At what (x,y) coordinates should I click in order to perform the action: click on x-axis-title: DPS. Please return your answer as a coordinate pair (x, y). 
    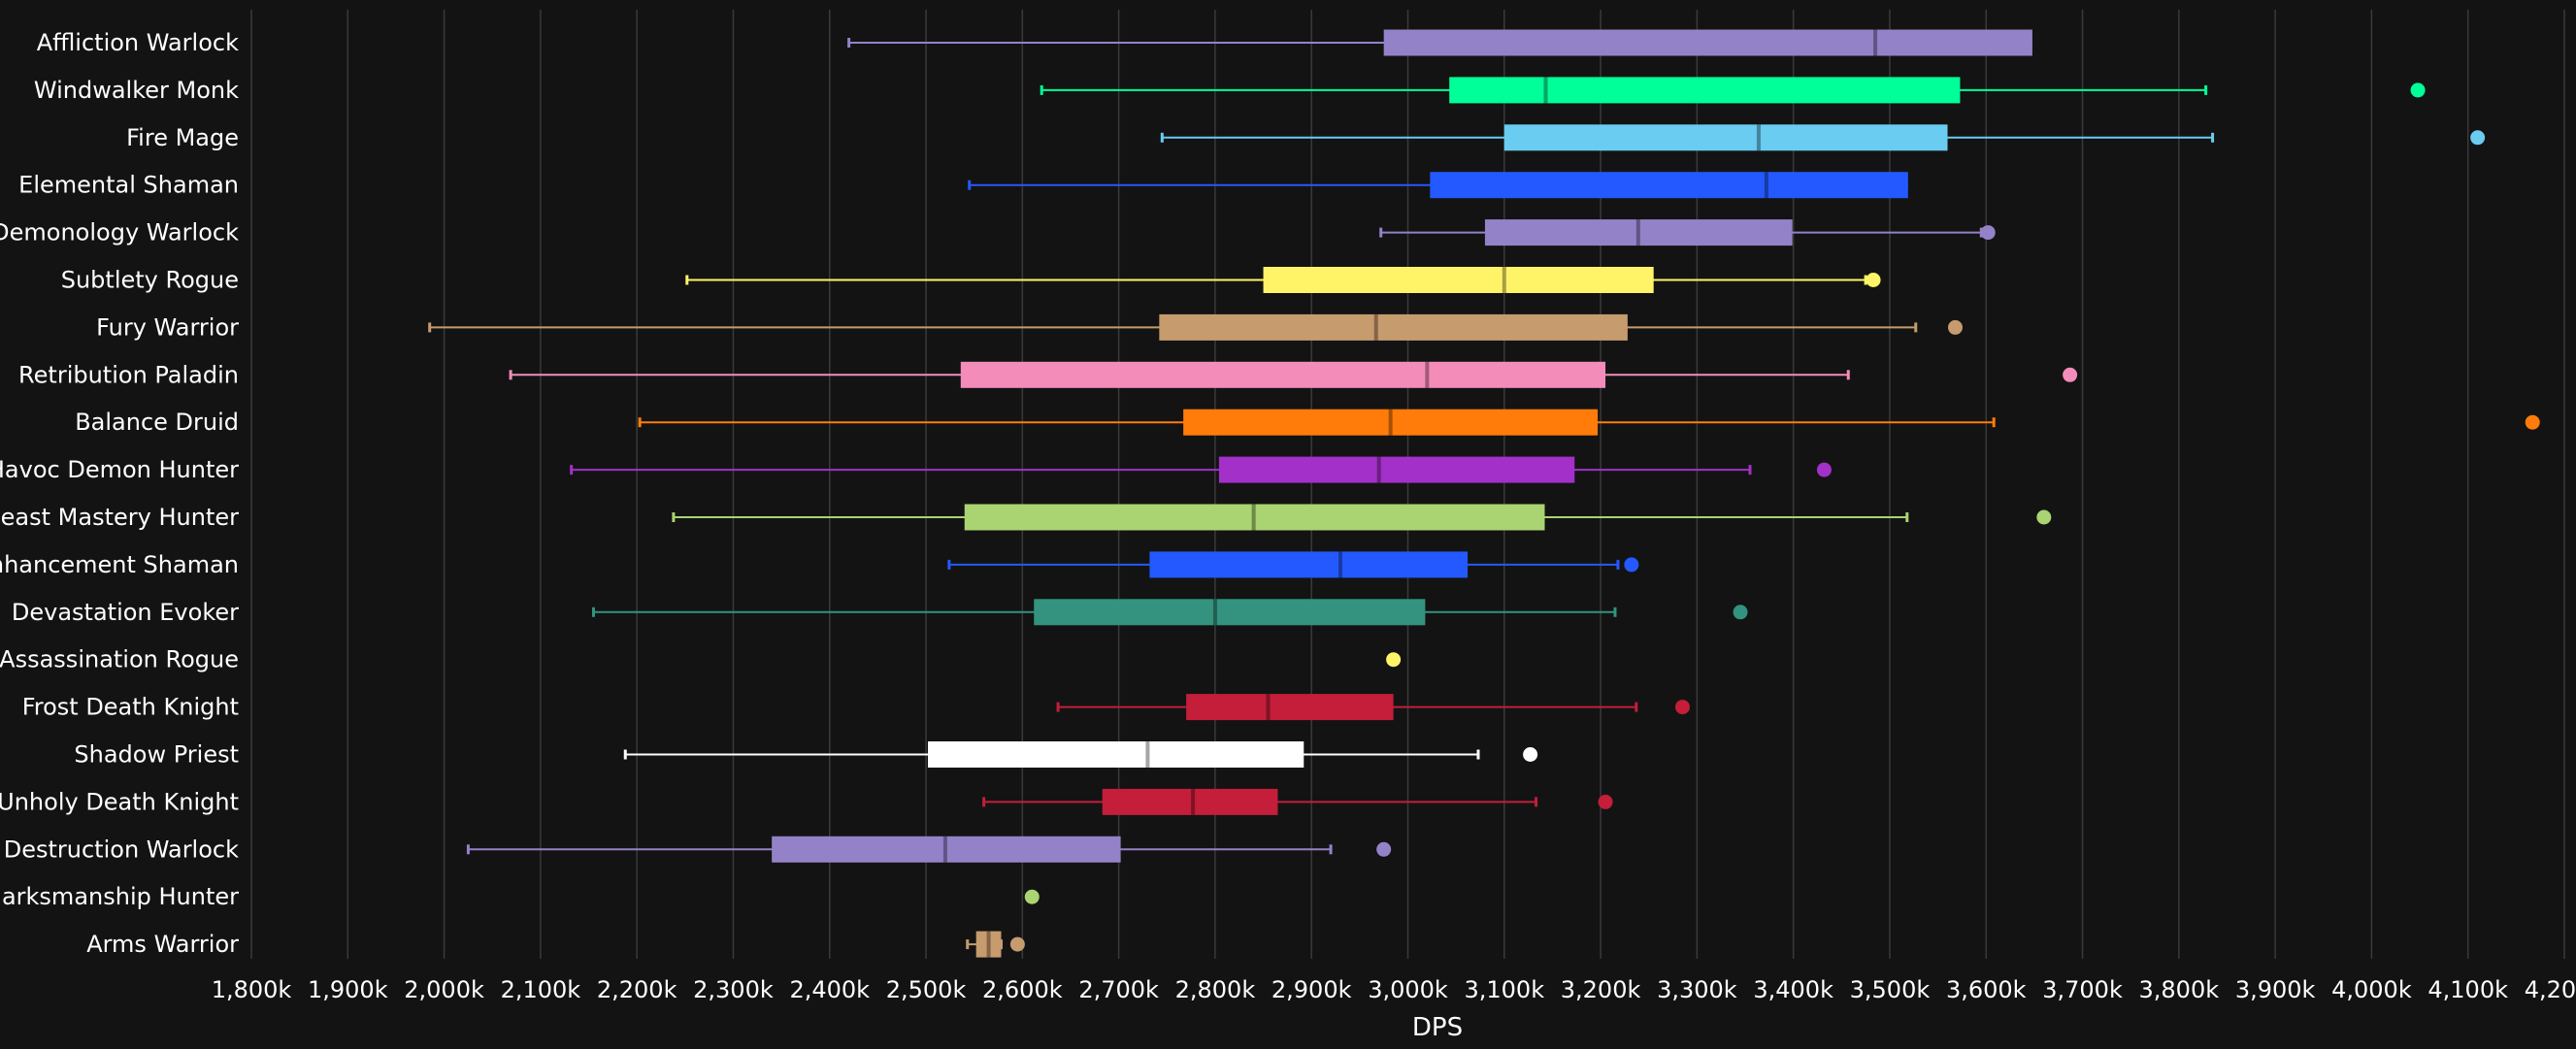
    Looking at the image, I should click on (1437, 1028).